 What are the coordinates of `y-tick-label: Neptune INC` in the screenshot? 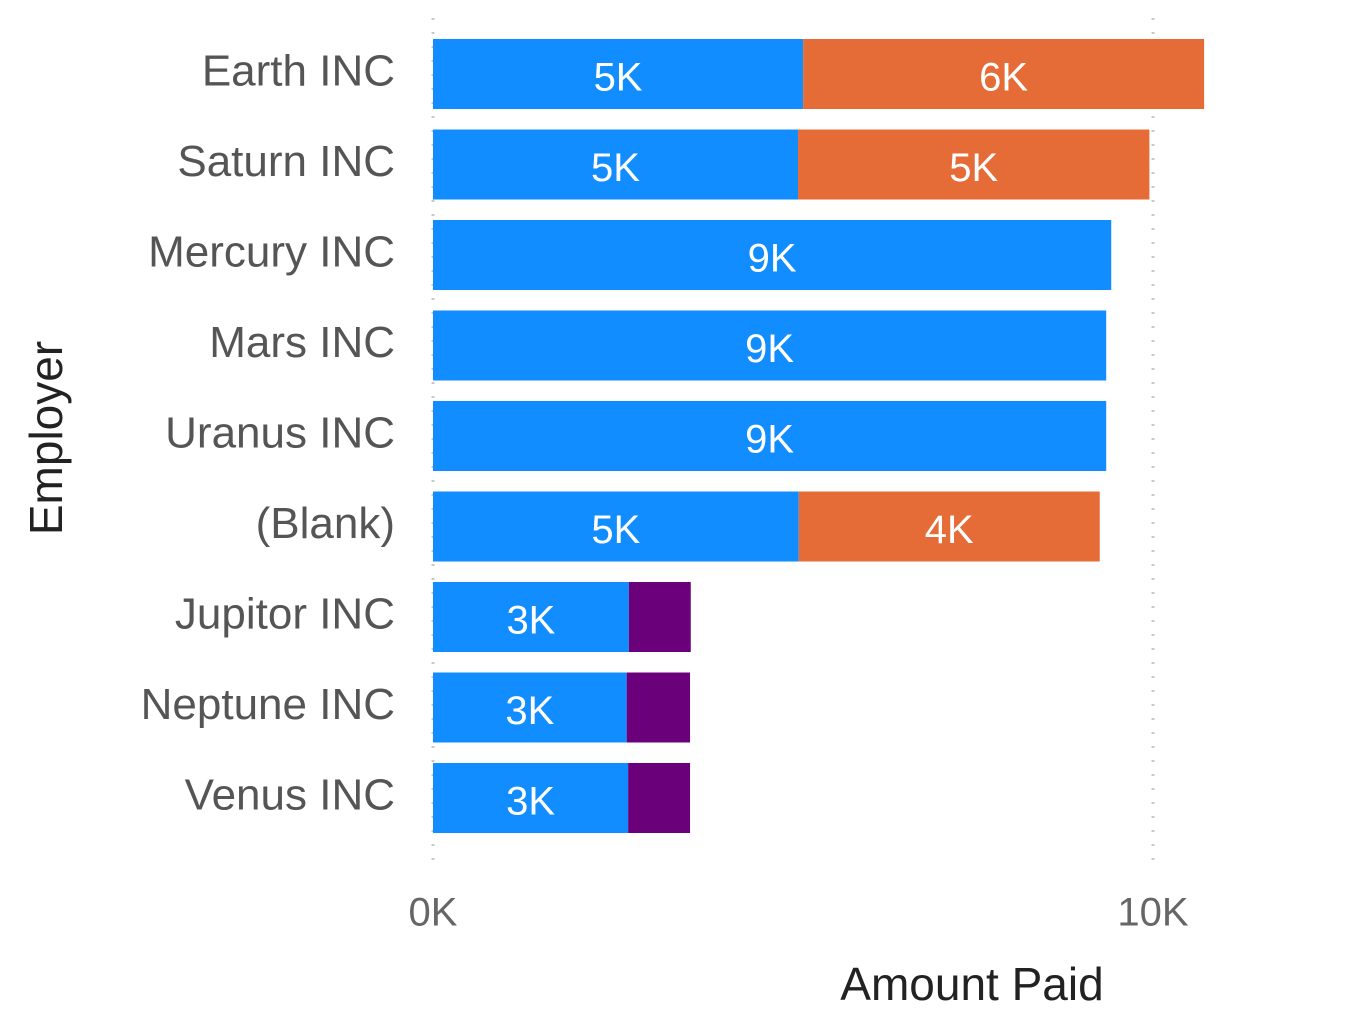 It's located at (268, 704).